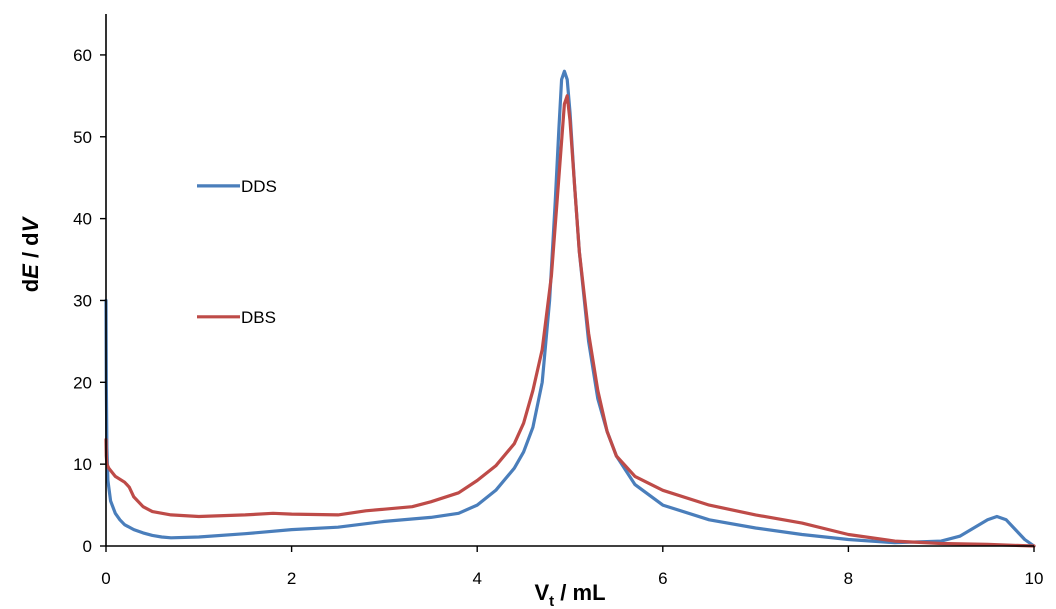 The width and height of the screenshot is (1056, 609). I want to click on x-tick-label: 0, so click(105, 578).